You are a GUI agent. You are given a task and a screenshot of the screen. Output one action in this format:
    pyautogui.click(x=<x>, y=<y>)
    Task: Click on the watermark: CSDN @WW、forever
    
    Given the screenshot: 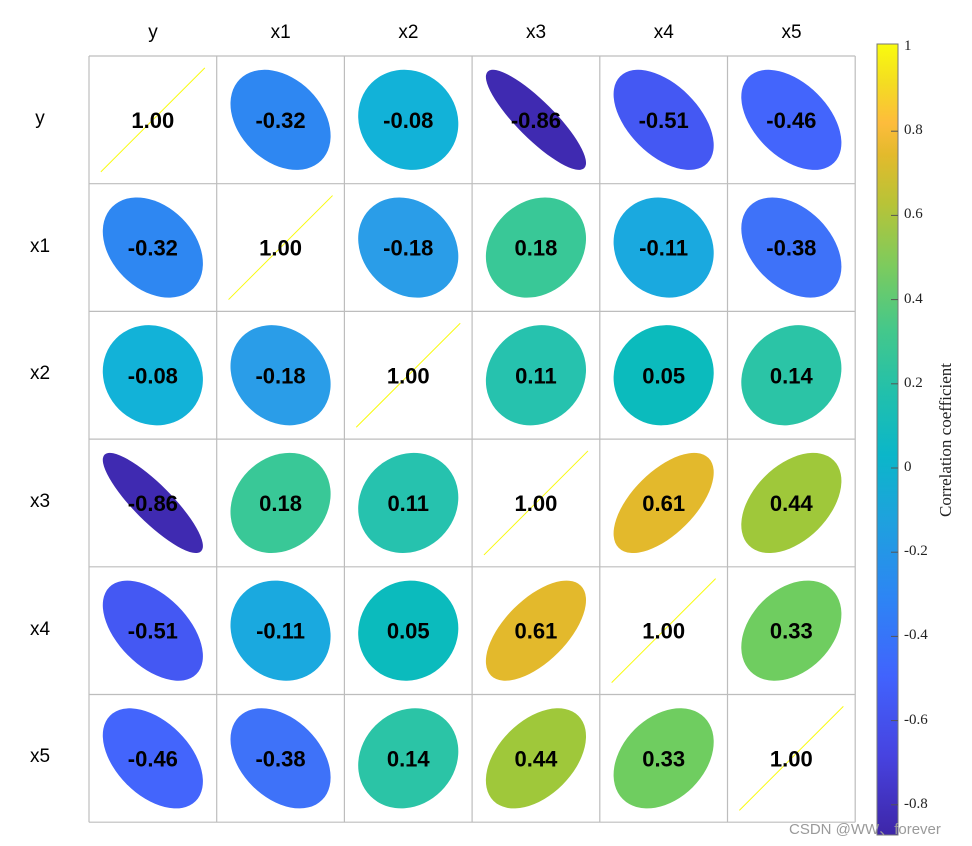 What is the action you would take?
    pyautogui.click(x=865, y=829)
    